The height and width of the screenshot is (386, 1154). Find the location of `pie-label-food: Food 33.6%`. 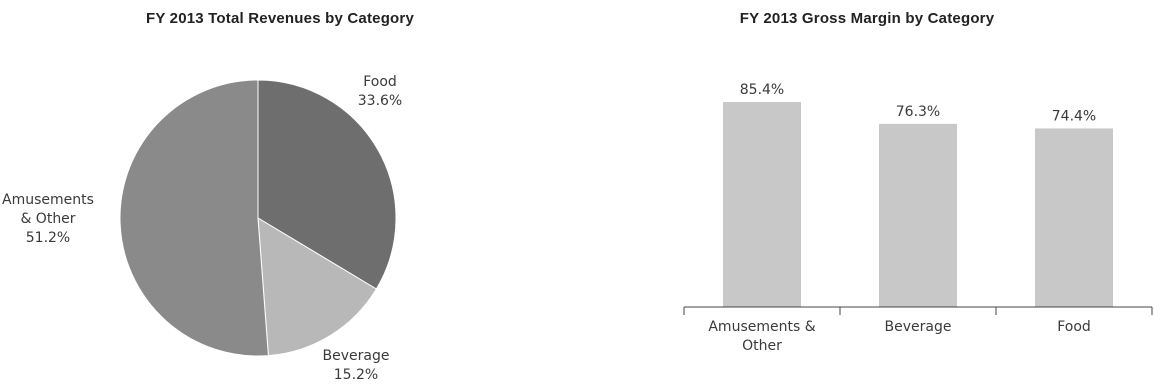

pie-label-food: Food 33.6% is located at coordinates (380, 91).